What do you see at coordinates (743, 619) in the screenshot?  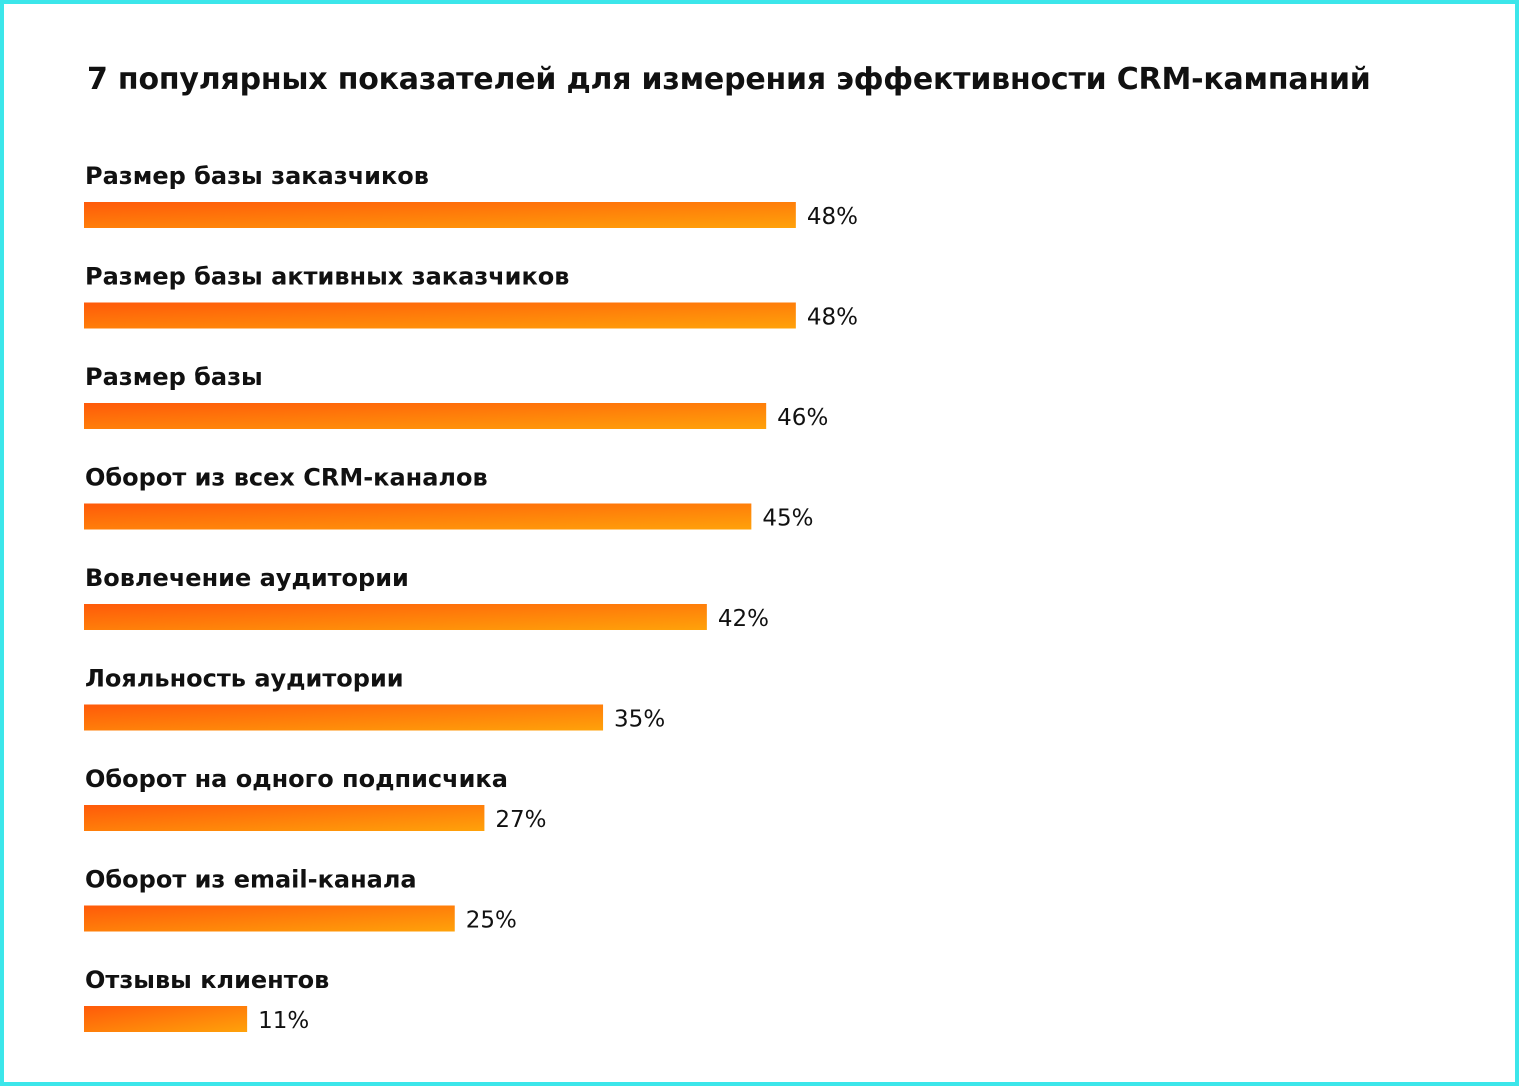 I see `value-label: 42%` at bounding box center [743, 619].